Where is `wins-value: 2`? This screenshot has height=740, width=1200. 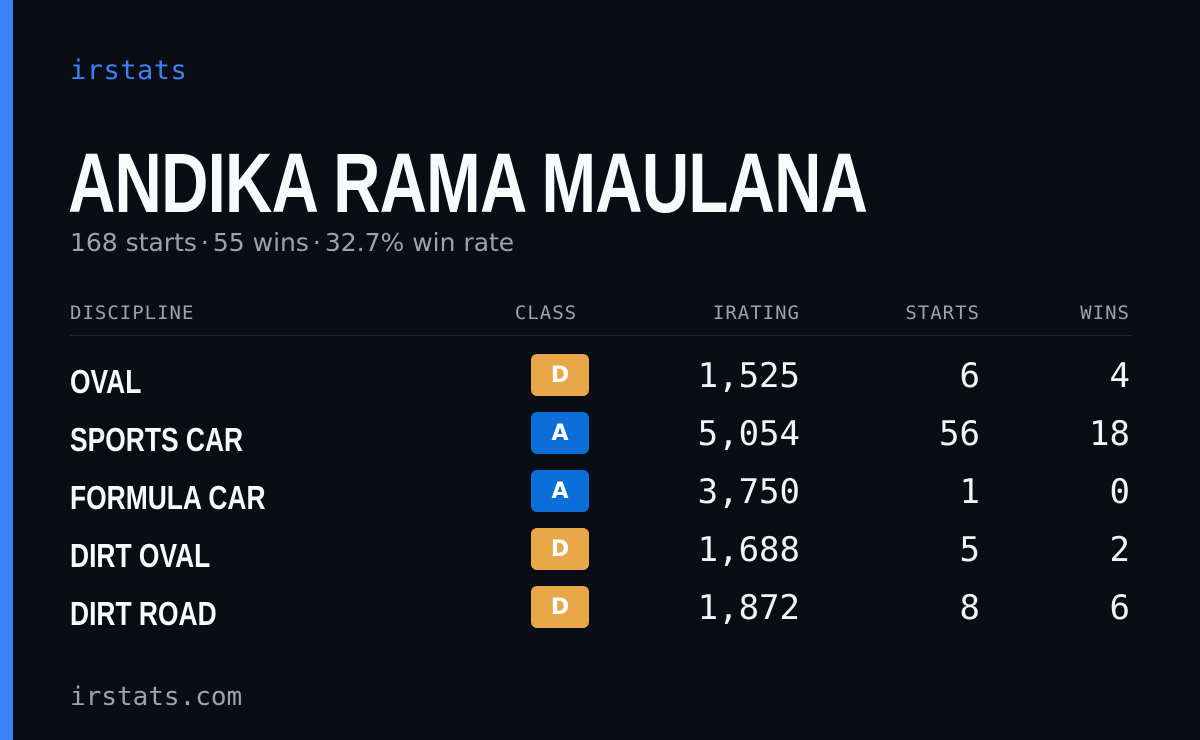
wins-value: 2 is located at coordinates (1119, 550).